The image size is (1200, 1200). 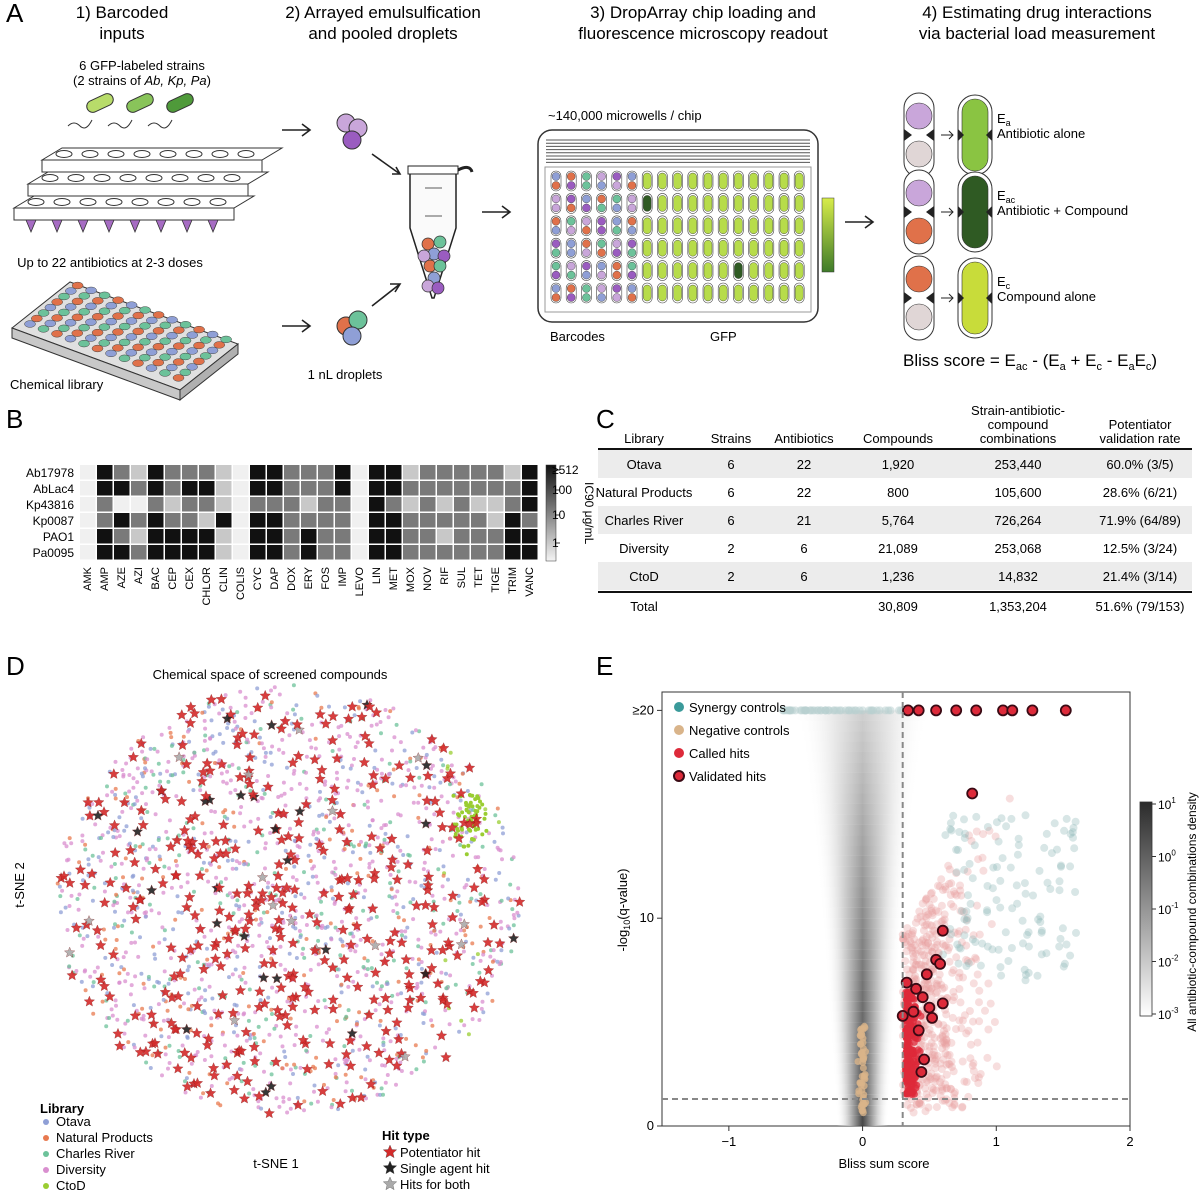 I want to click on panel-letter-d: D, so click(x=15, y=666).